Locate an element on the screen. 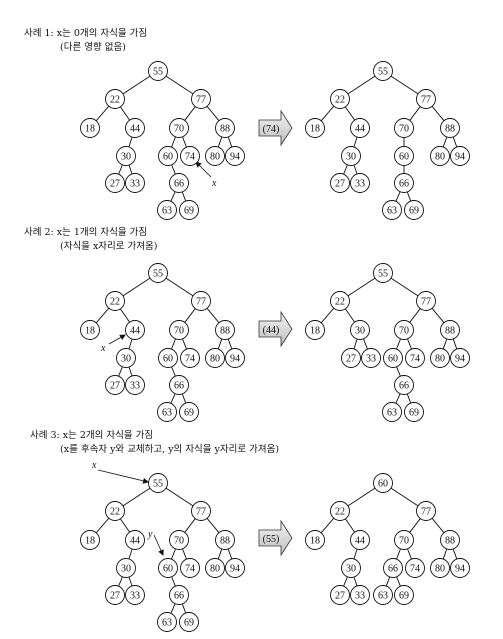 This screenshot has width=503, height=639. tree-node: 55 is located at coordinates (383, 71).